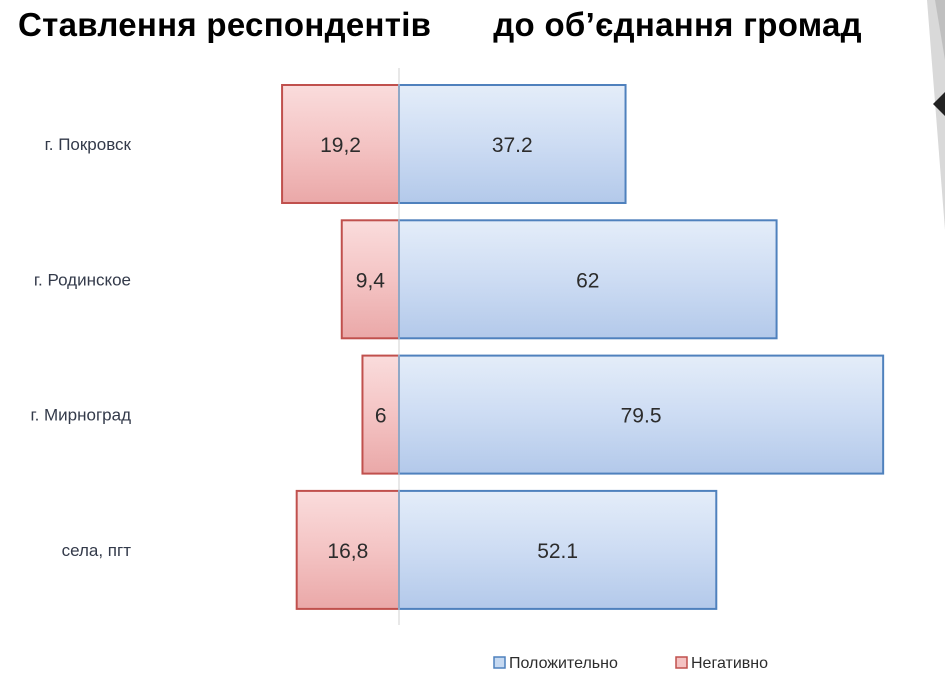  What do you see at coordinates (225, 24) in the screenshot?
I see `slide-title-part1: Ставлення респондентів` at bounding box center [225, 24].